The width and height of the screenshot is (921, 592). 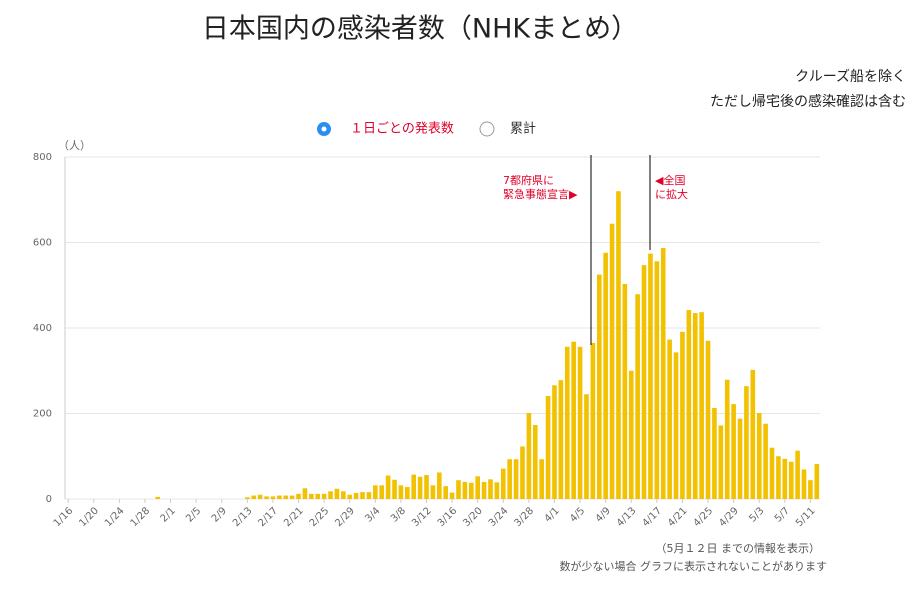 I want to click on note: クルーズ船を除く, so click(x=850, y=77).